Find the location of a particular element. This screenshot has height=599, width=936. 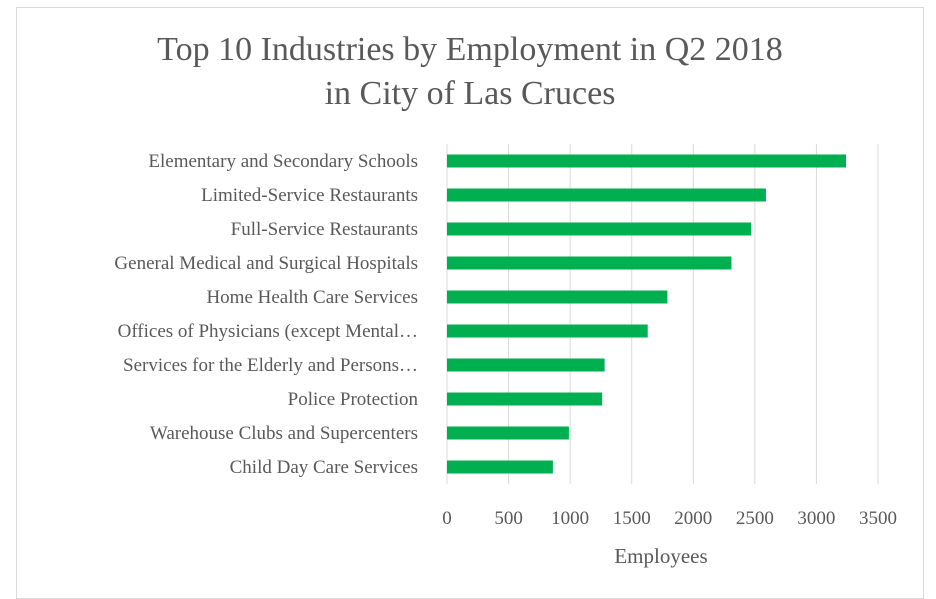

category-label: Child Day Care Services is located at coordinates (324, 467).